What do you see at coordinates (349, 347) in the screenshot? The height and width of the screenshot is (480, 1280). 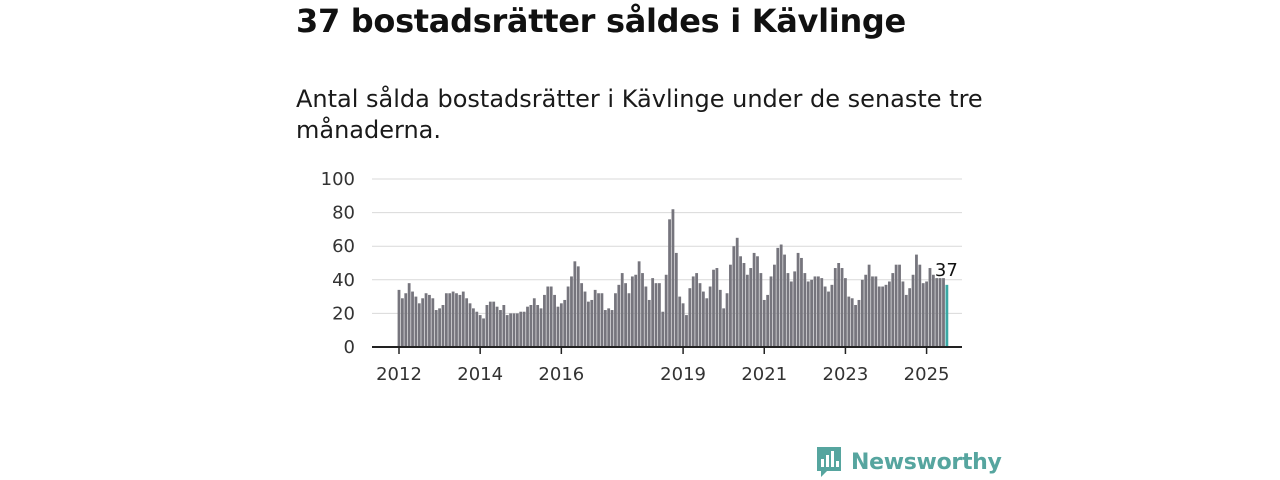 I see `y-tick-label: 0` at bounding box center [349, 347].